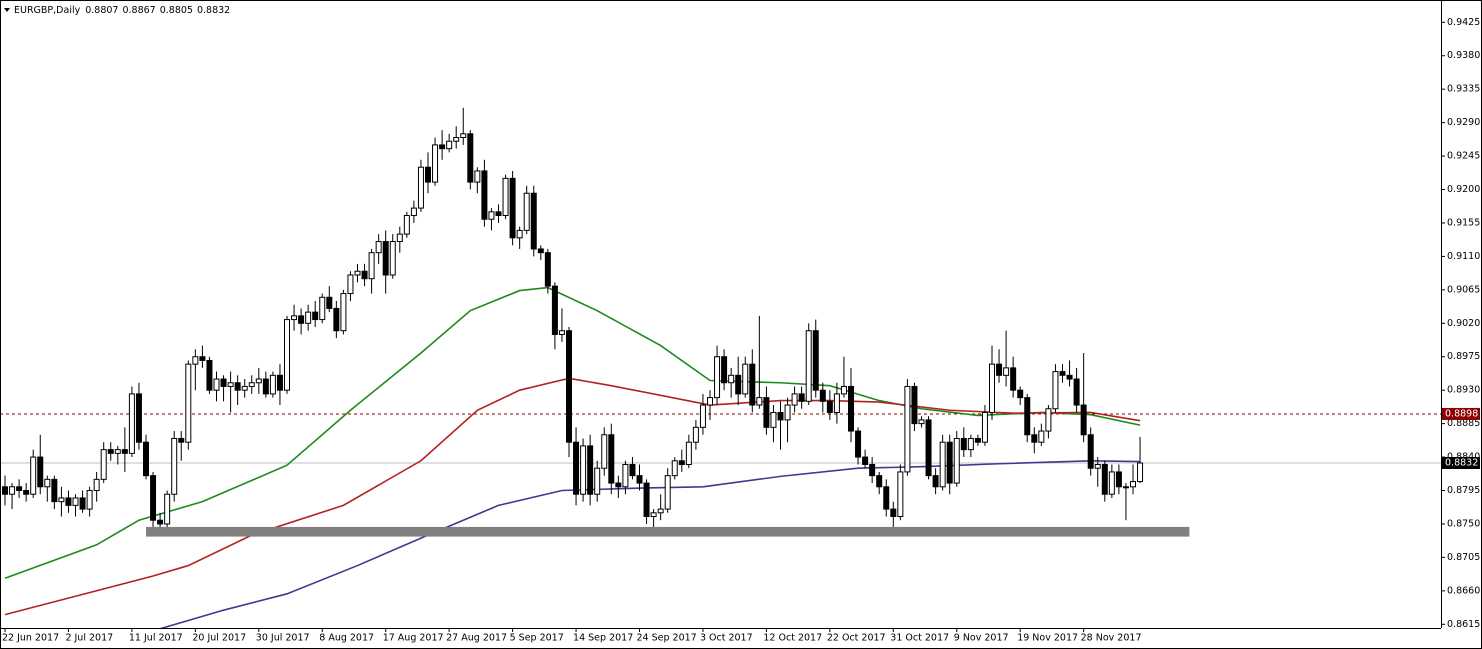 Image resolution: width=1482 pixels, height=649 pixels. I want to click on y-tick-label: 0.8750, so click(1463, 523).